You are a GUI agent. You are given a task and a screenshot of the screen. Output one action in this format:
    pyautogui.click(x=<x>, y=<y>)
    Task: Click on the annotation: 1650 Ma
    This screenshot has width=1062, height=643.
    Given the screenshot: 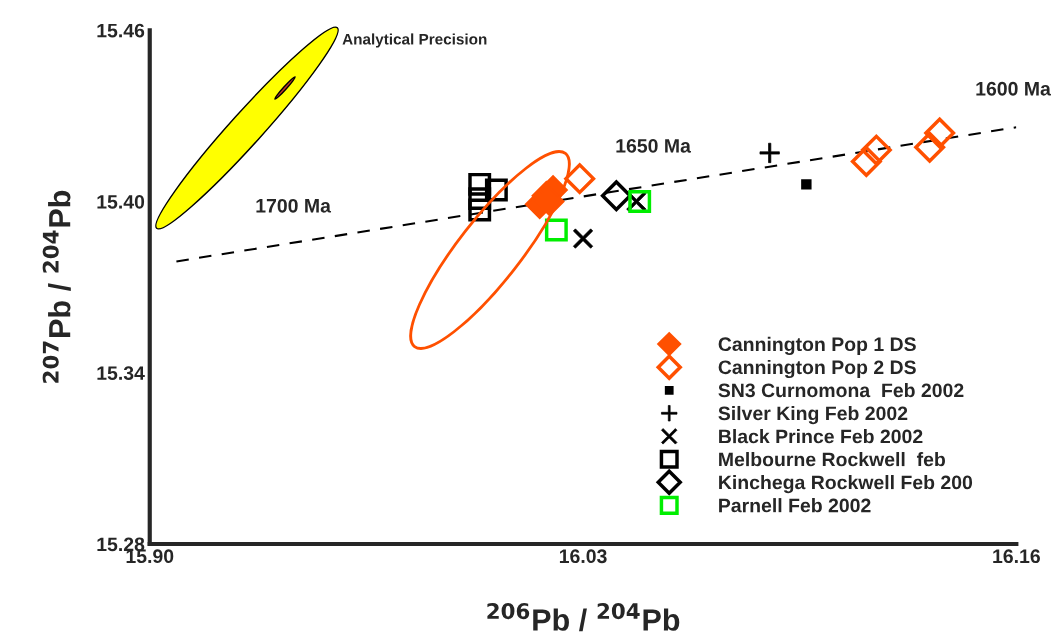 What is the action you would take?
    pyautogui.click(x=653, y=145)
    